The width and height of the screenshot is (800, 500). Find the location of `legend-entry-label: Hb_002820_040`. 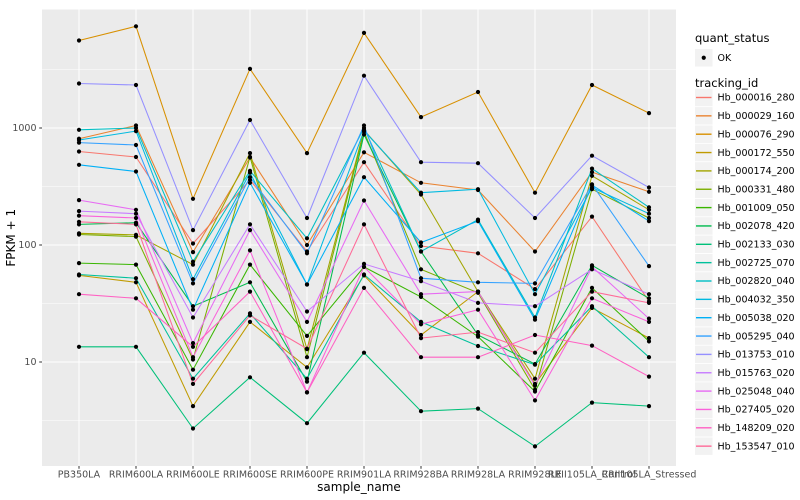

legend-entry-label: Hb_002820_040 is located at coordinates (756, 281).